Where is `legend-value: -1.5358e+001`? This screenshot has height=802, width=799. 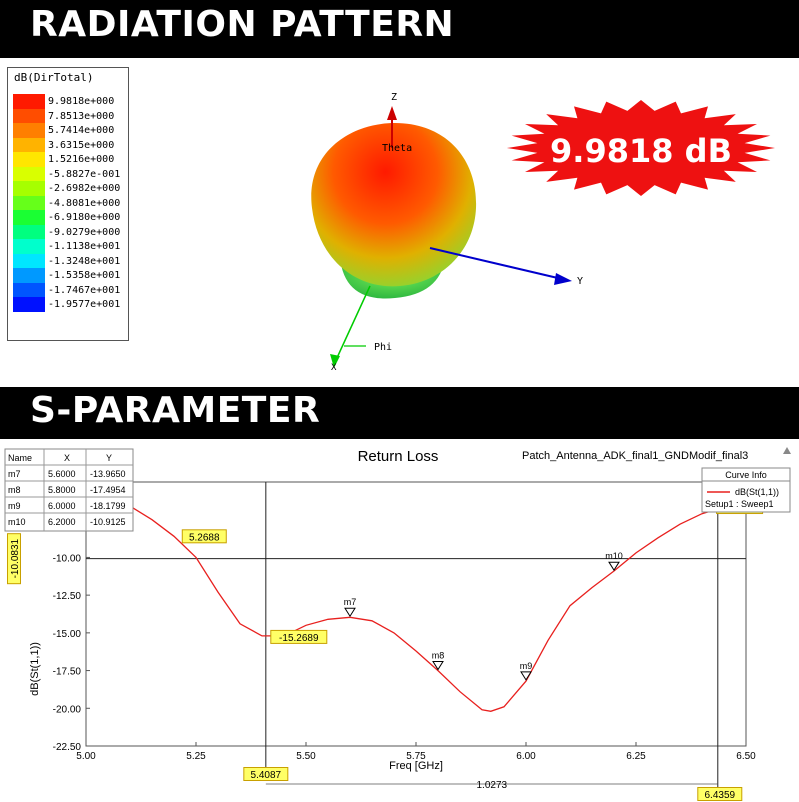
legend-value: -1.5358e+001 is located at coordinates (84, 275).